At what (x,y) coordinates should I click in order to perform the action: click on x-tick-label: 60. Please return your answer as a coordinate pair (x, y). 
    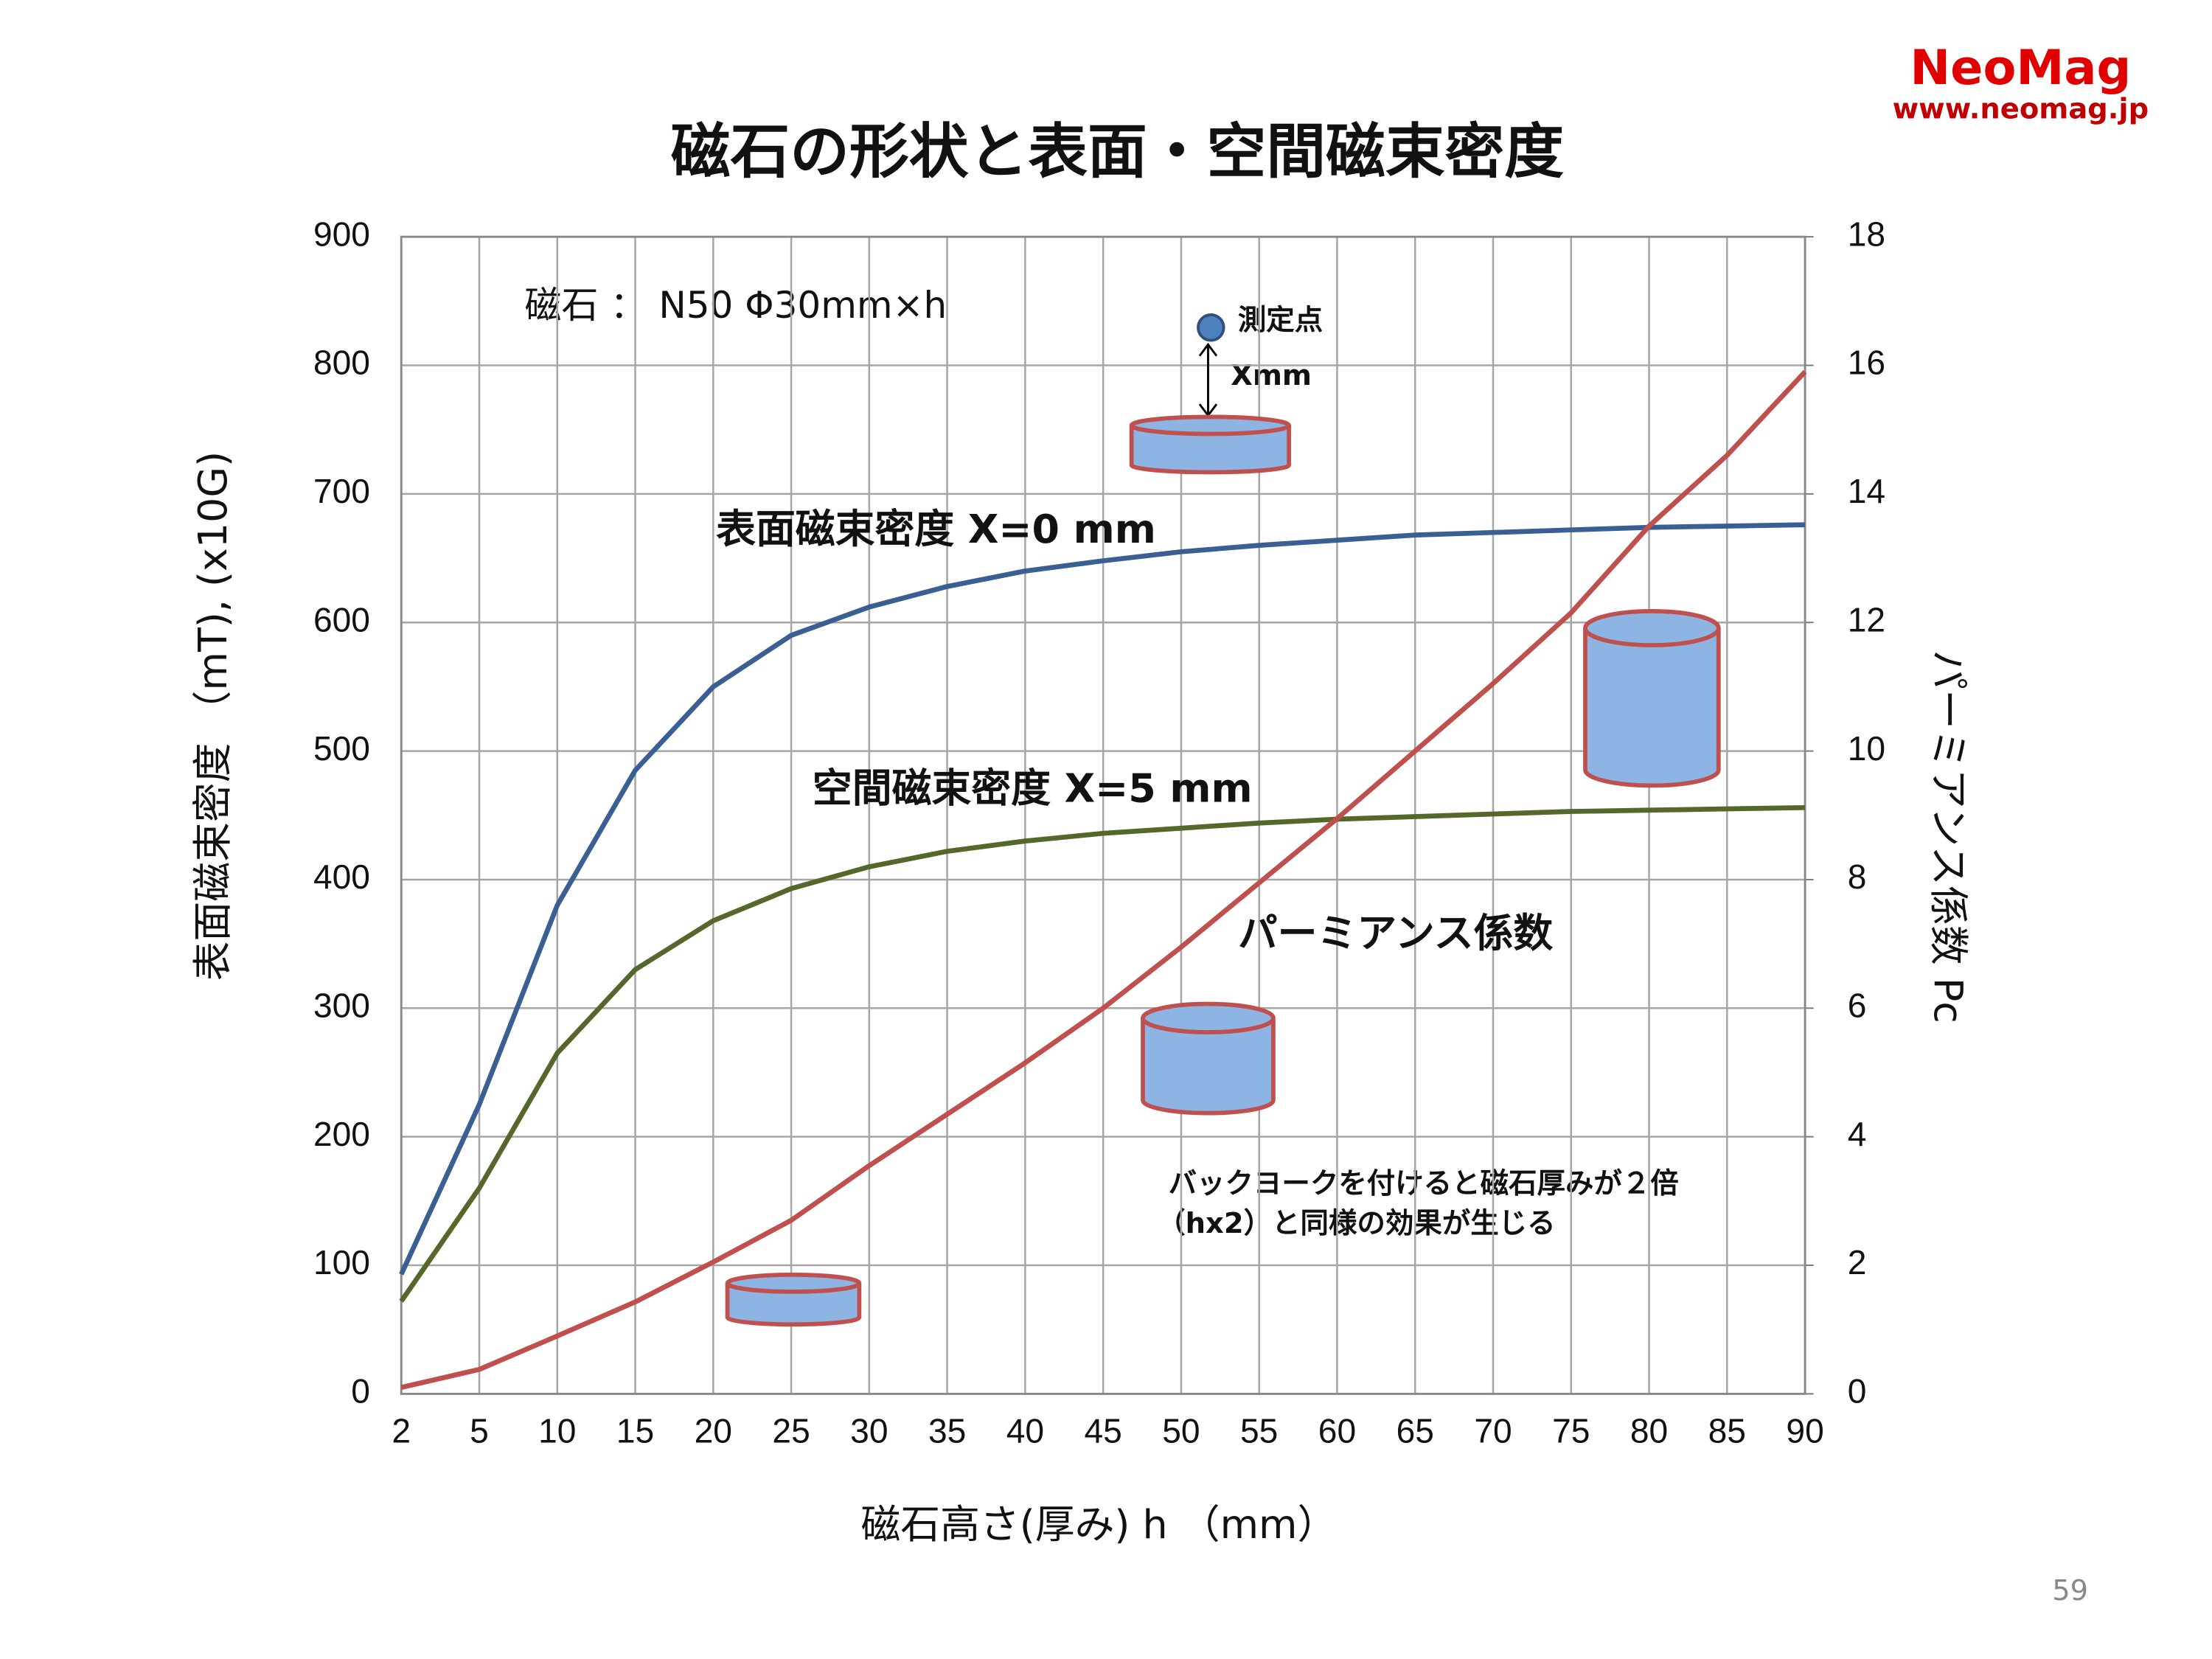
    Looking at the image, I should click on (1337, 1430).